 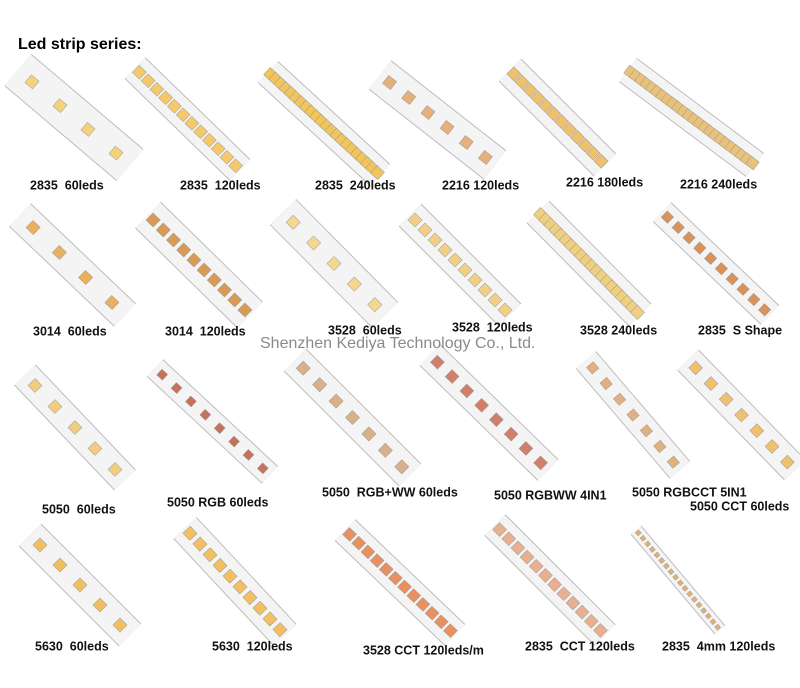 I want to click on item-label: 2835 S Shape, so click(x=740, y=330).